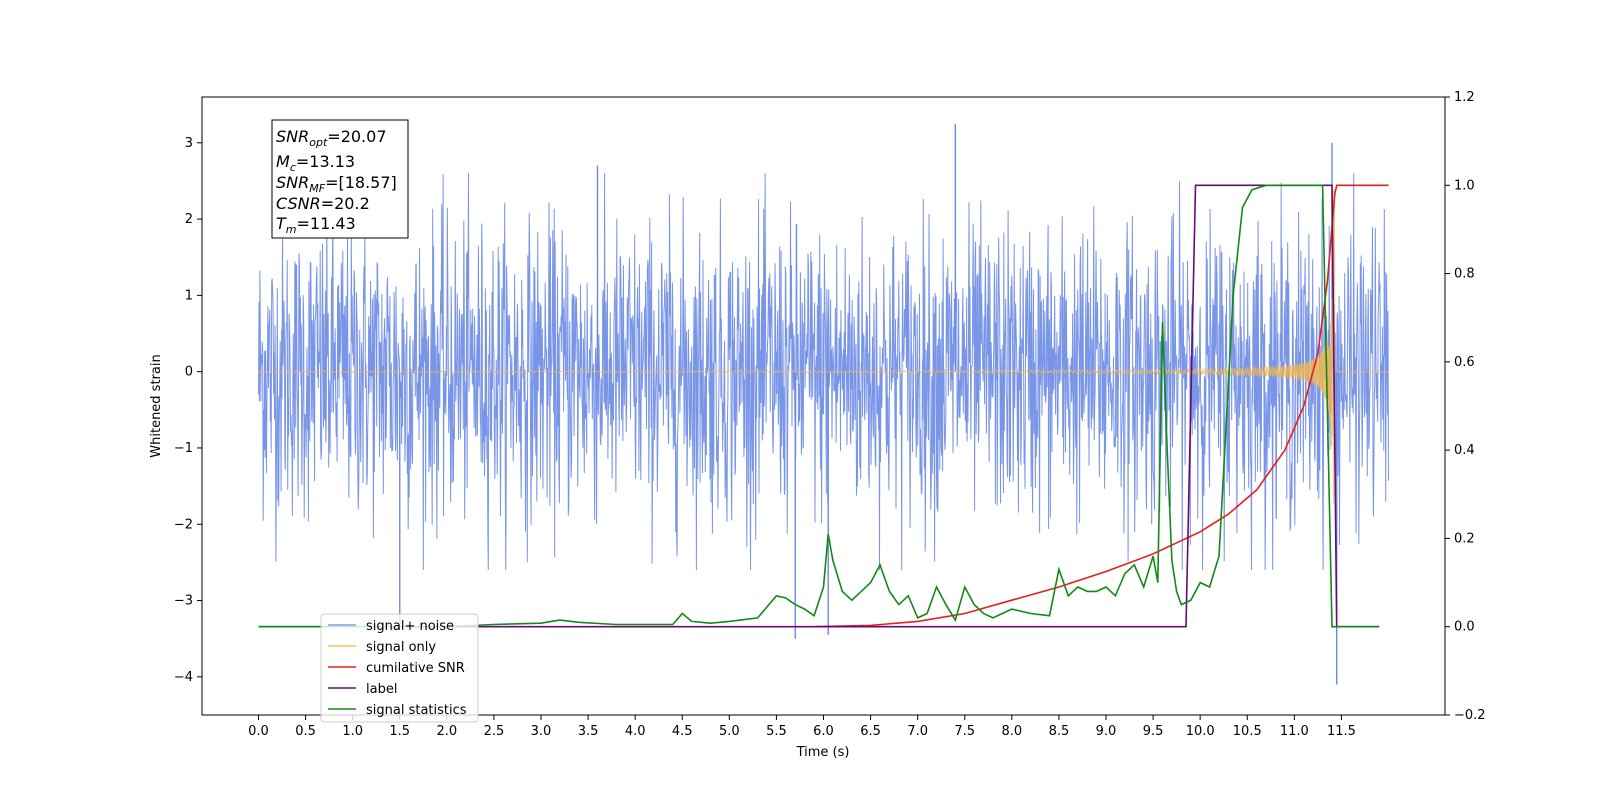 The height and width of the screenshot is (800, 1600). Describe the element at coordinates (964, 731) in the screenshot. I see `x-tick-label: 7.5` at that location.